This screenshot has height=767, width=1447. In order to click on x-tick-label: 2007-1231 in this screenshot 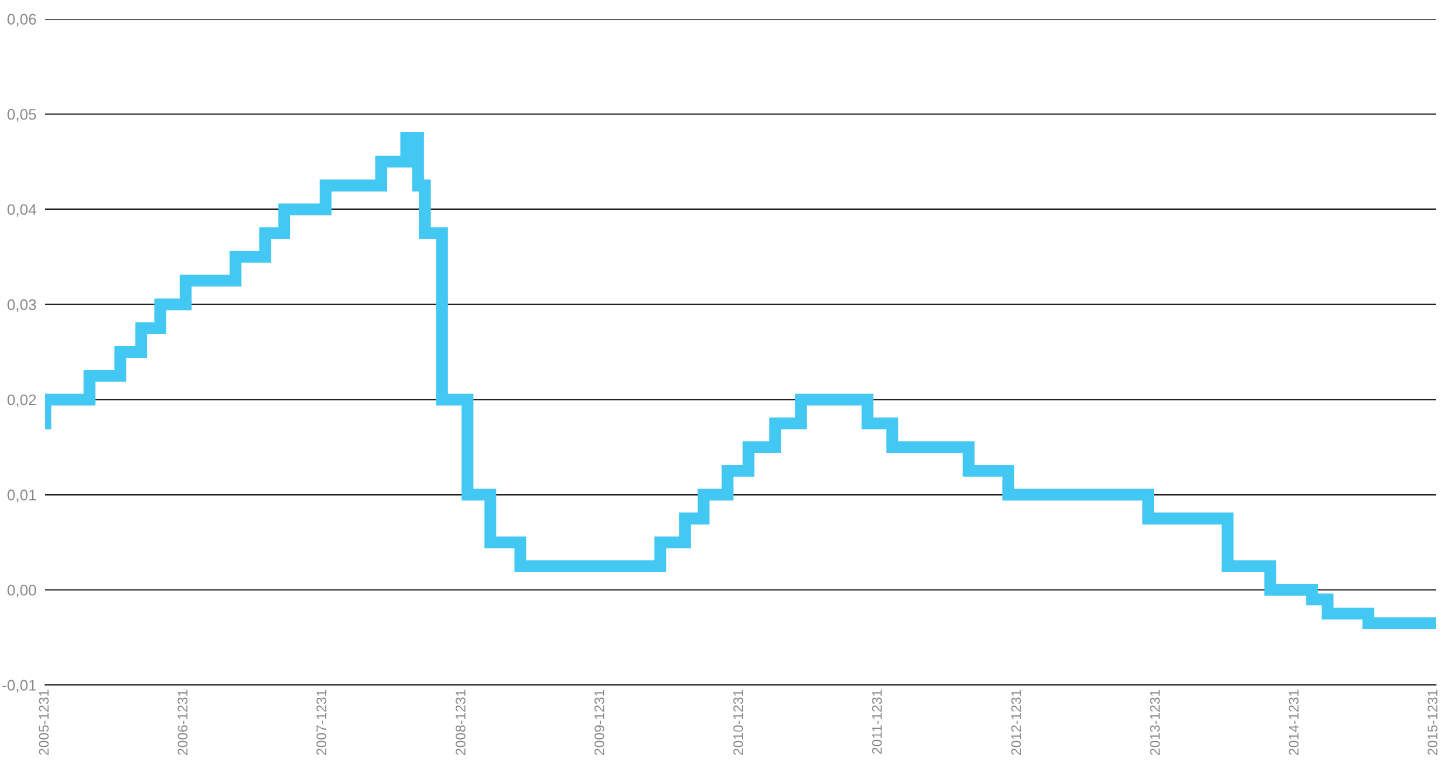, I will do `click(321, 722)`.